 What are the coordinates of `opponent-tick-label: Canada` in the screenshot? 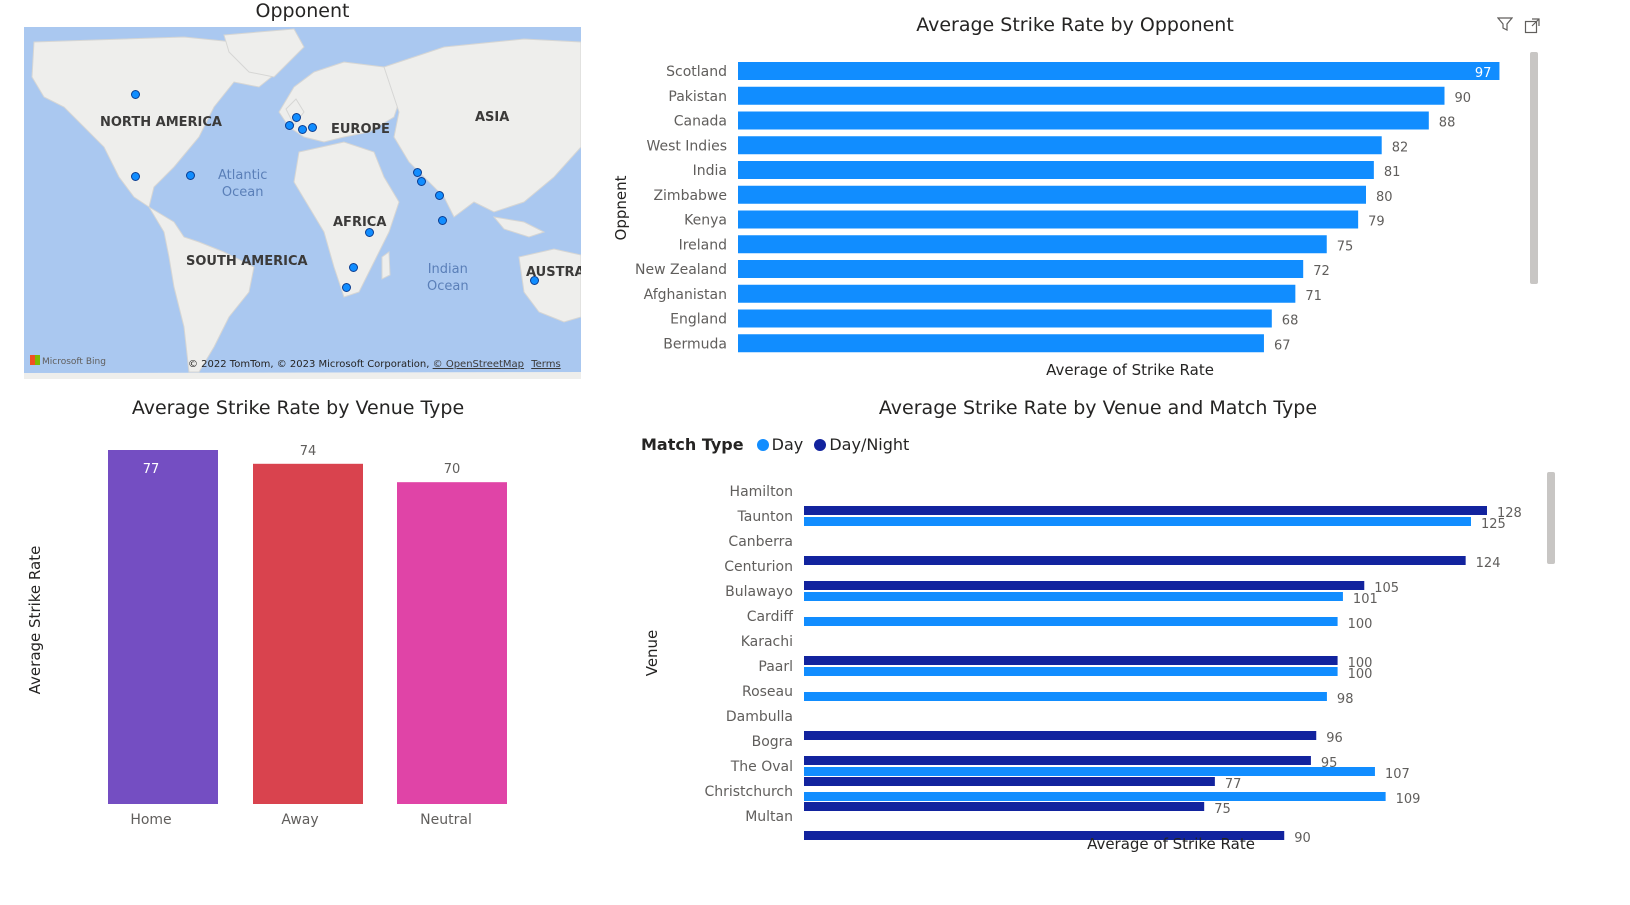 It's located at (700, 122).